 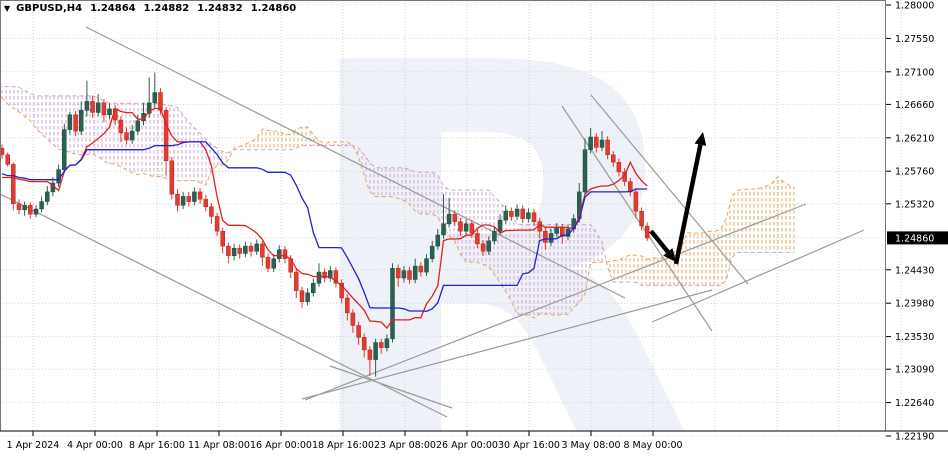 I want to click on price-tick-label: 1.26660, so click(x=914, y=105).